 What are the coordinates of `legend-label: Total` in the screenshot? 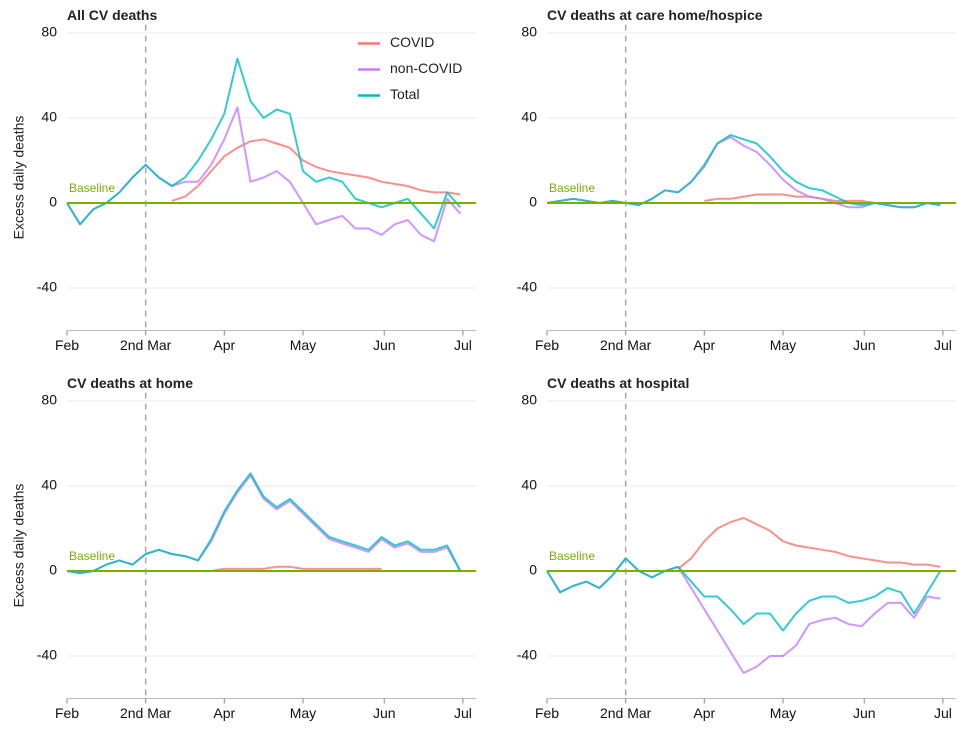 It's located at (405, 94).